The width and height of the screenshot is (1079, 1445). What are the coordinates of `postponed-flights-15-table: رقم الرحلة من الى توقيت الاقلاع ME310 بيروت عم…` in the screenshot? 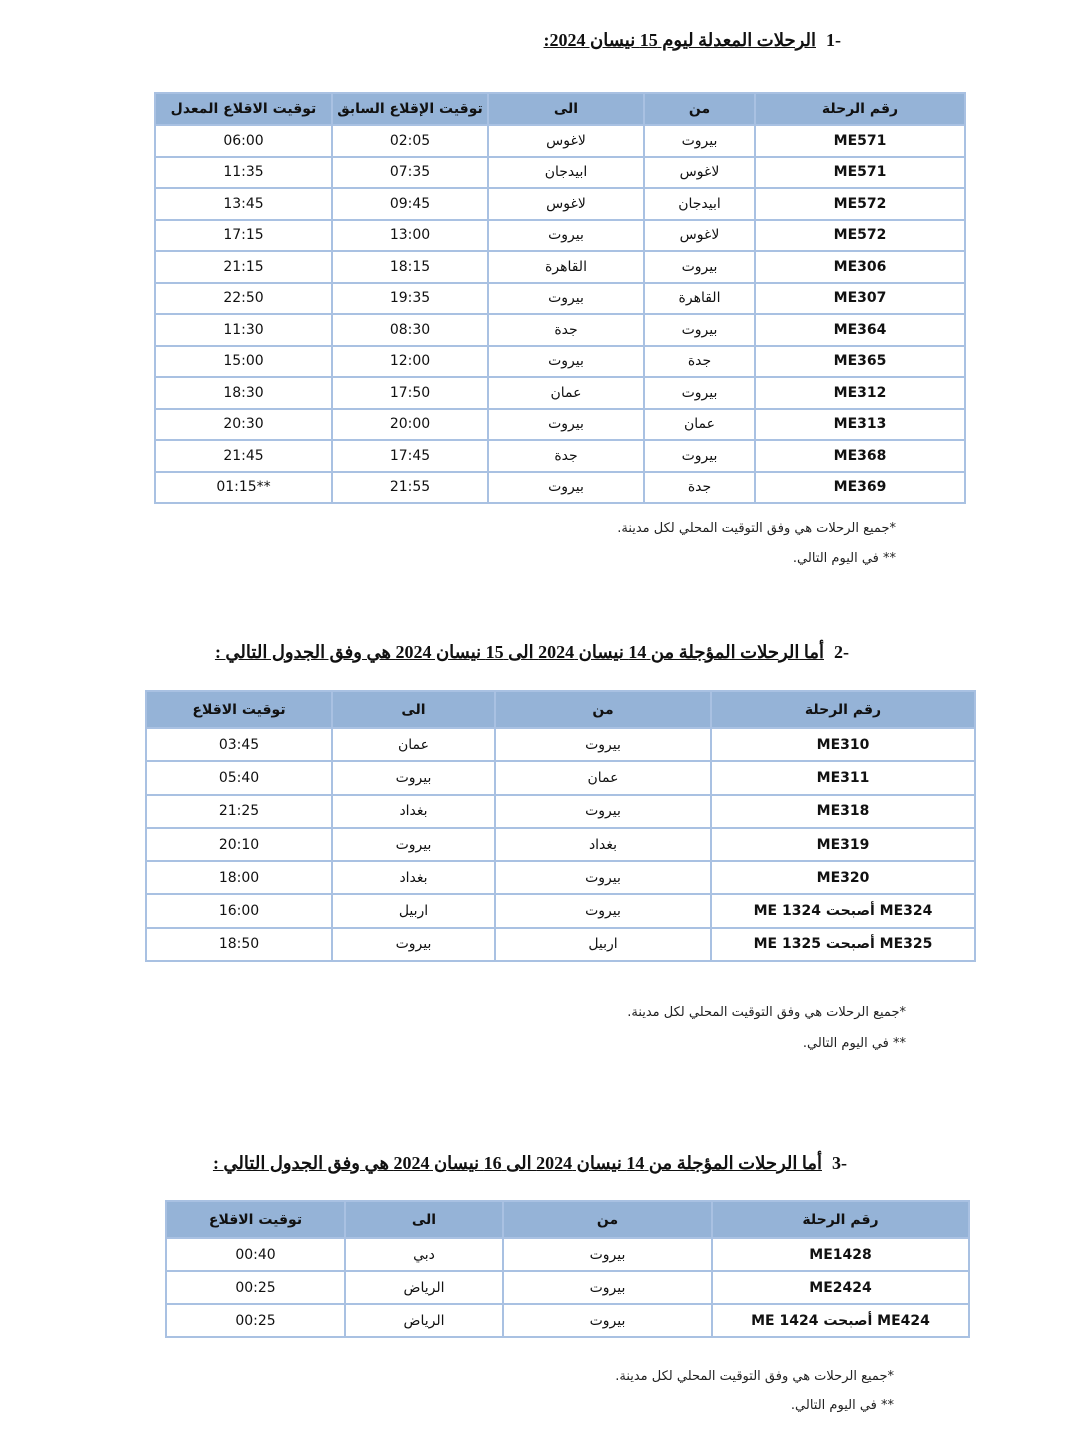 It's located at (560, 826).